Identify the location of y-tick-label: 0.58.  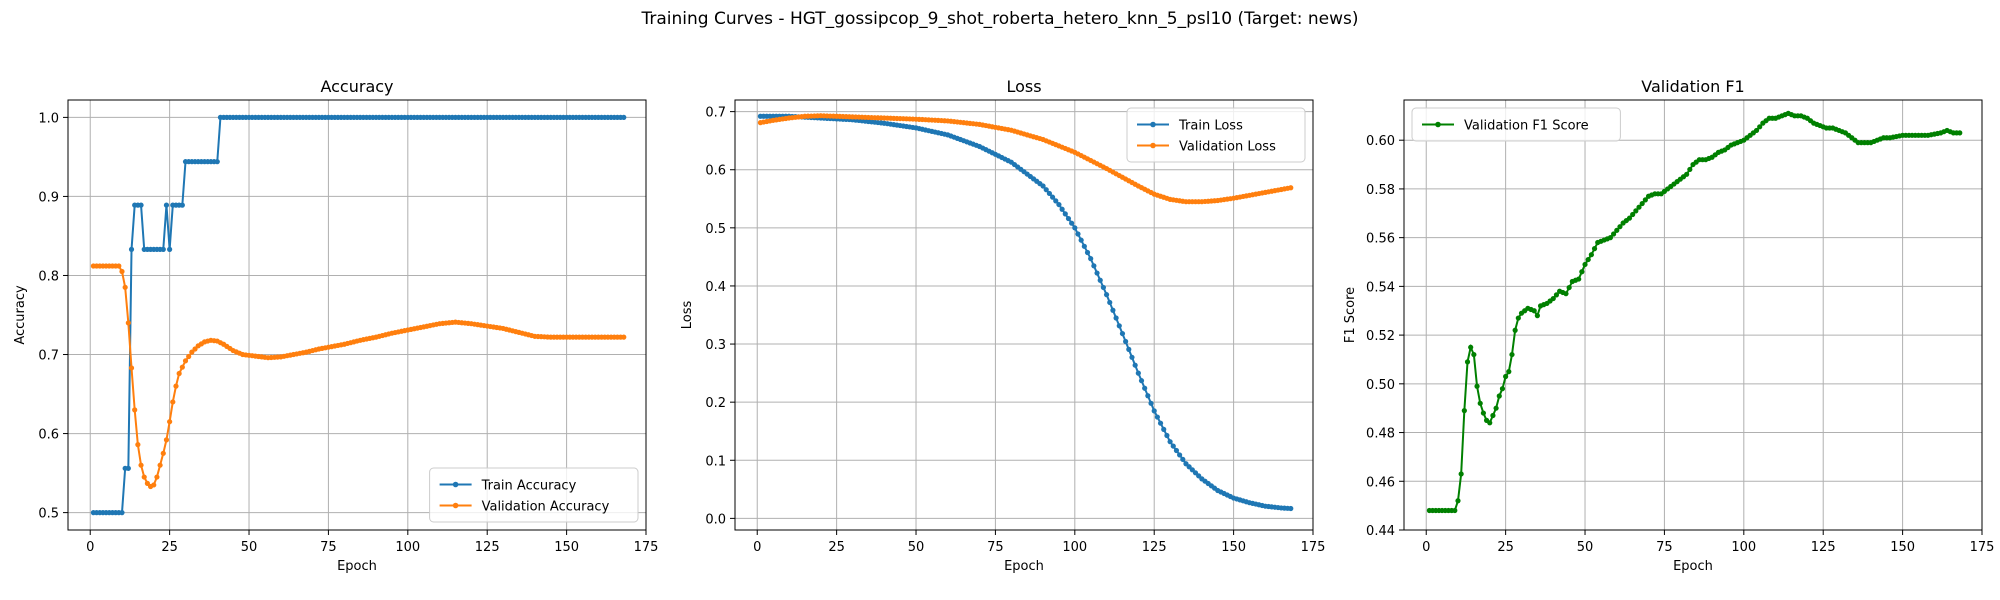
(1380, 190).